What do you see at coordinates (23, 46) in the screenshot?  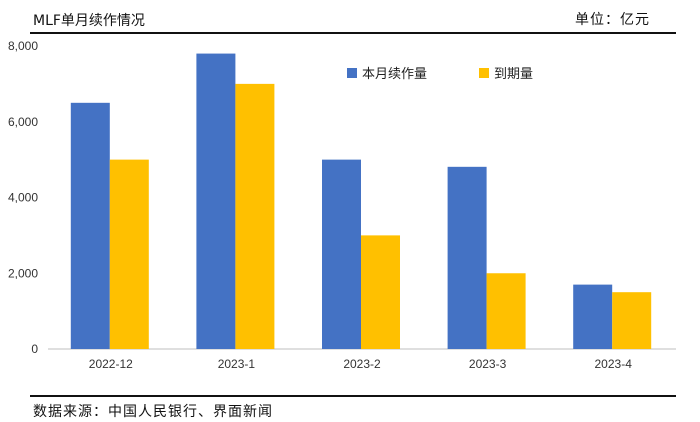 I see `y-tick-label: 8,000` at bounding box center [23, 46].